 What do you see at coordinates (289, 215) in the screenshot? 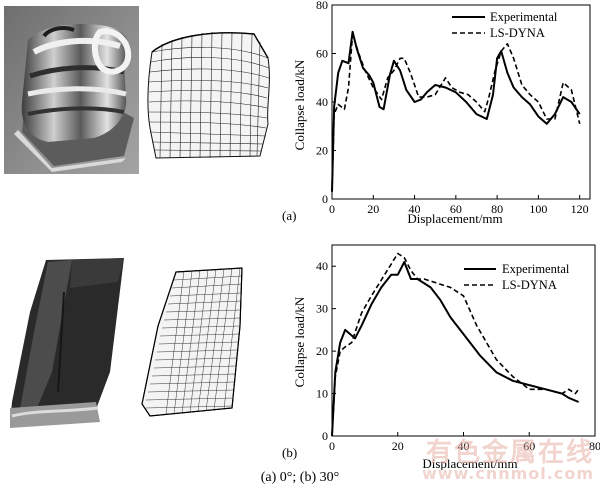
I see `panel-label-a: (a)` at bounding box center [289, 215].